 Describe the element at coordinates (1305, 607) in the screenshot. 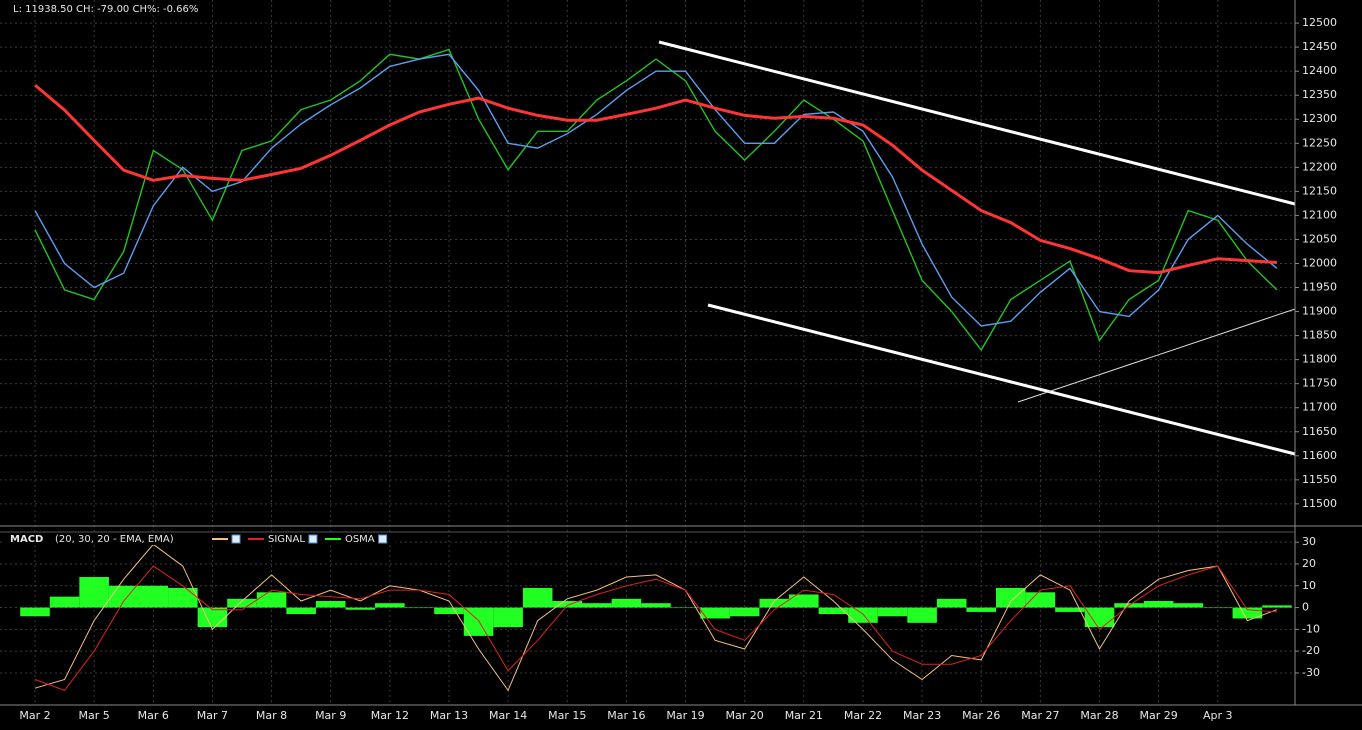

I see `y-tick-label: 0` at that location.